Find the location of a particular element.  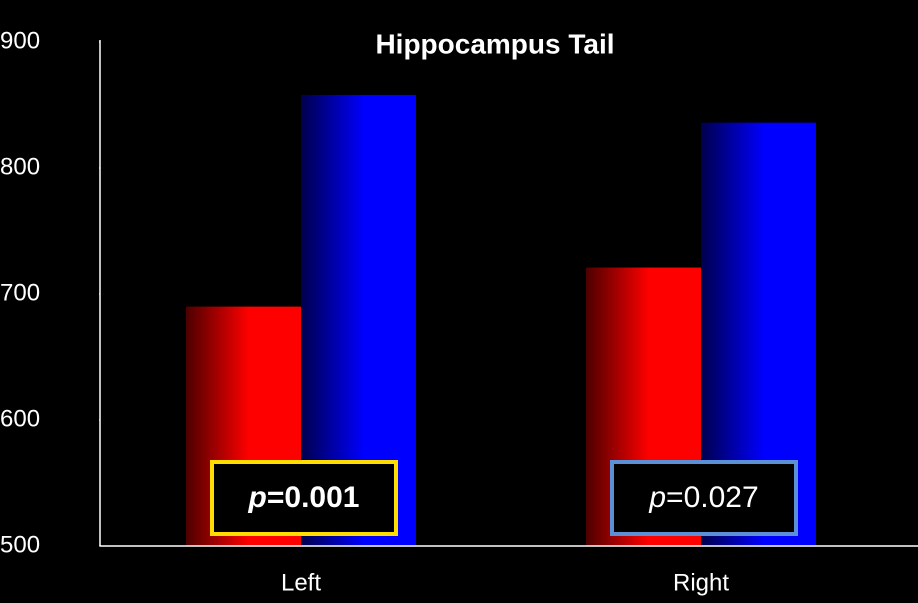

y-tick-label: 500 is located at coordinates (20, 544).